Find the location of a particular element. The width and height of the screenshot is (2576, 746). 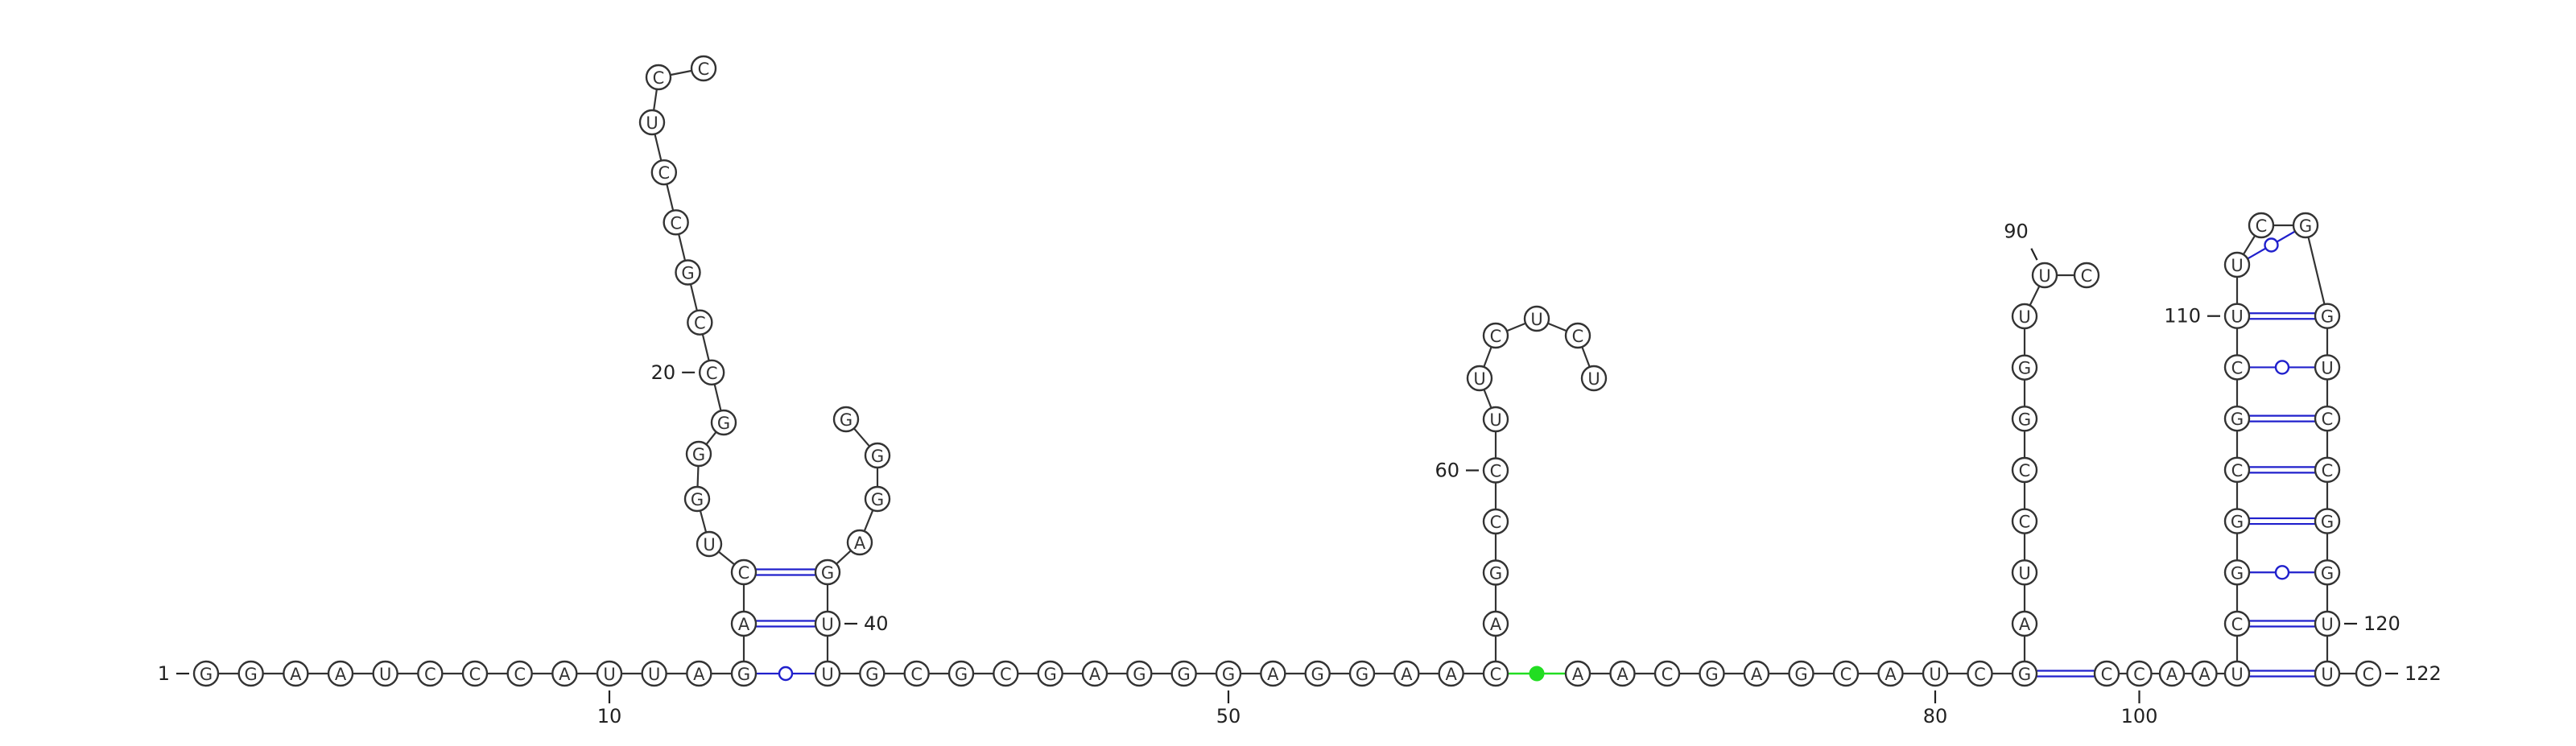

position-number-label: 120 is located at coordinates (2382, 623).